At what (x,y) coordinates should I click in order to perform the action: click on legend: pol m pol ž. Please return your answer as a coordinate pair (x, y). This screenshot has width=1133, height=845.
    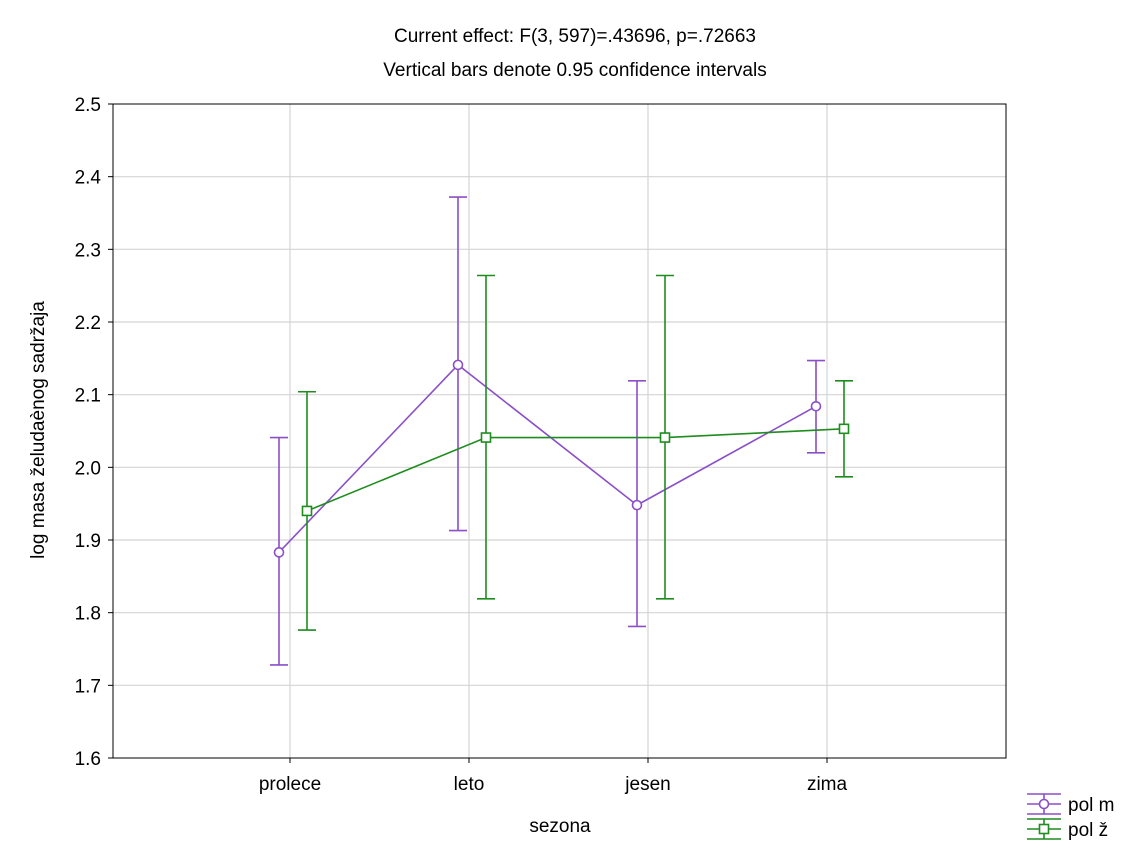
    Looking at the image, I should click on (1070, 817).